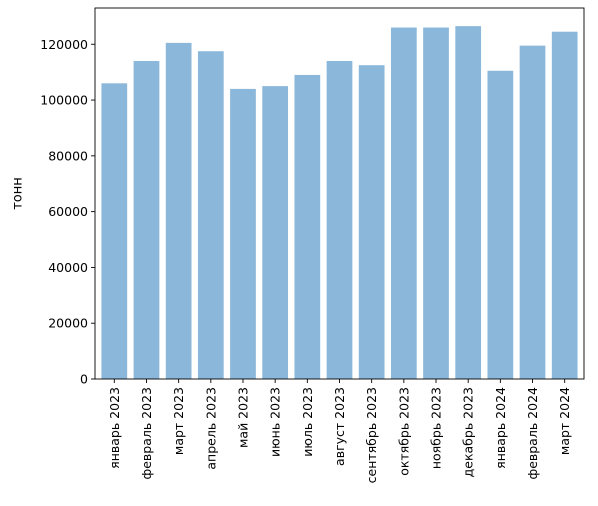  Describe the element at coordinates (18, 193) in the screenshot. I see `y-axis-label: тонн` at that location.